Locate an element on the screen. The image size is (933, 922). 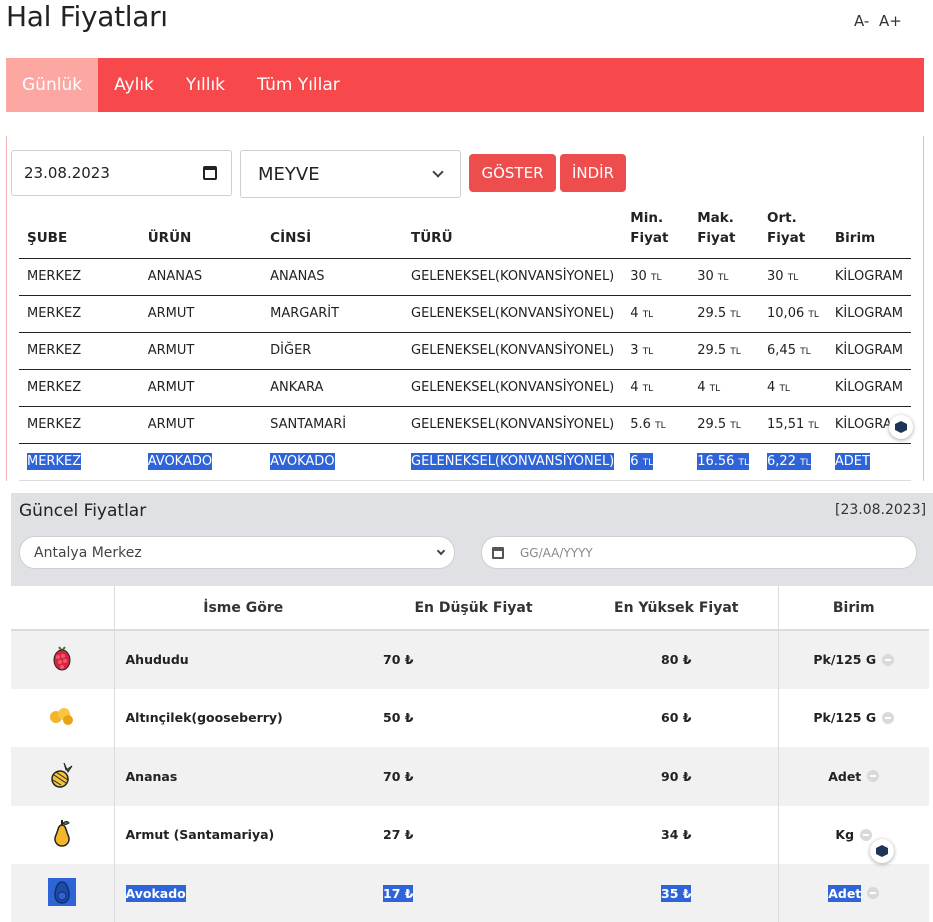
header-birim: Birim is located at coordinates (868, 232).